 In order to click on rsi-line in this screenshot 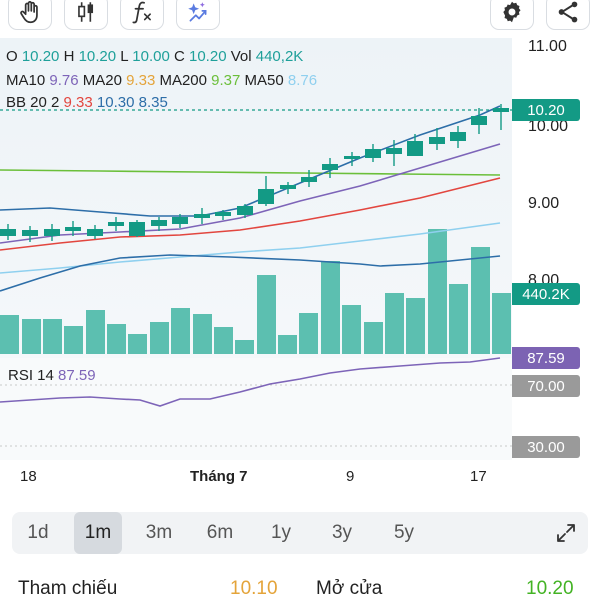, I will do `click(250, 382)`.